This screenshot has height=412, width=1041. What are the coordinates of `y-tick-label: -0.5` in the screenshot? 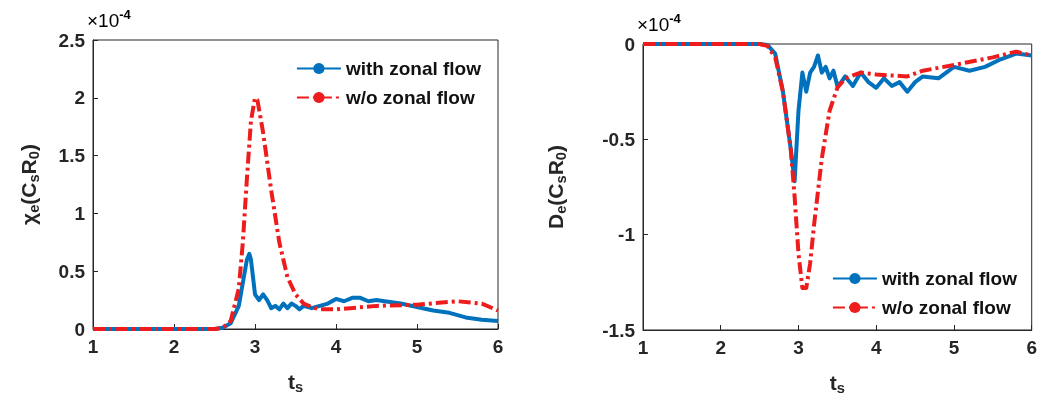 It's located at (619, 139).